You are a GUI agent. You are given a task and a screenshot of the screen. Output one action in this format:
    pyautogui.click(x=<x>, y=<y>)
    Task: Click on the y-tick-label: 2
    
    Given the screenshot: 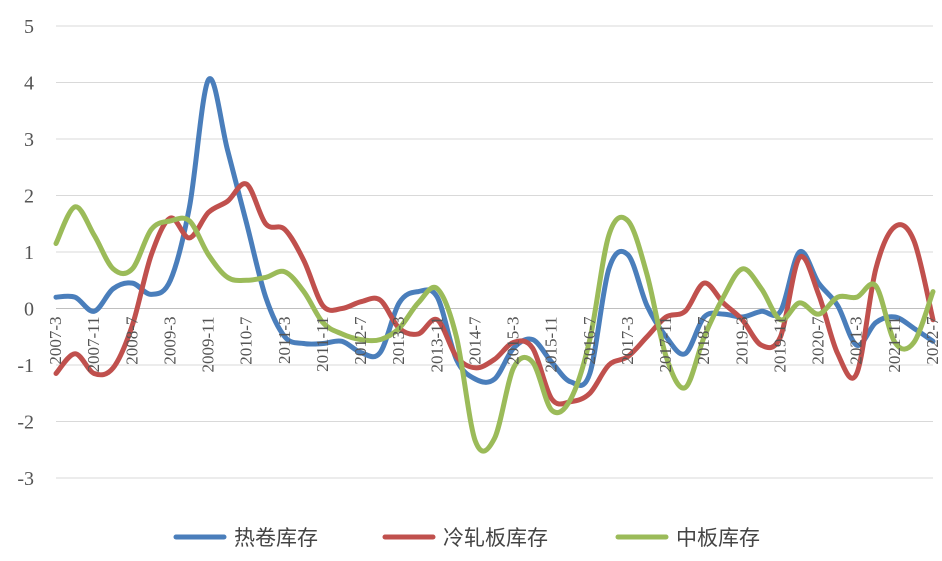 What is the action you would take?
    pyautogui.click(x=29, y=197)
    